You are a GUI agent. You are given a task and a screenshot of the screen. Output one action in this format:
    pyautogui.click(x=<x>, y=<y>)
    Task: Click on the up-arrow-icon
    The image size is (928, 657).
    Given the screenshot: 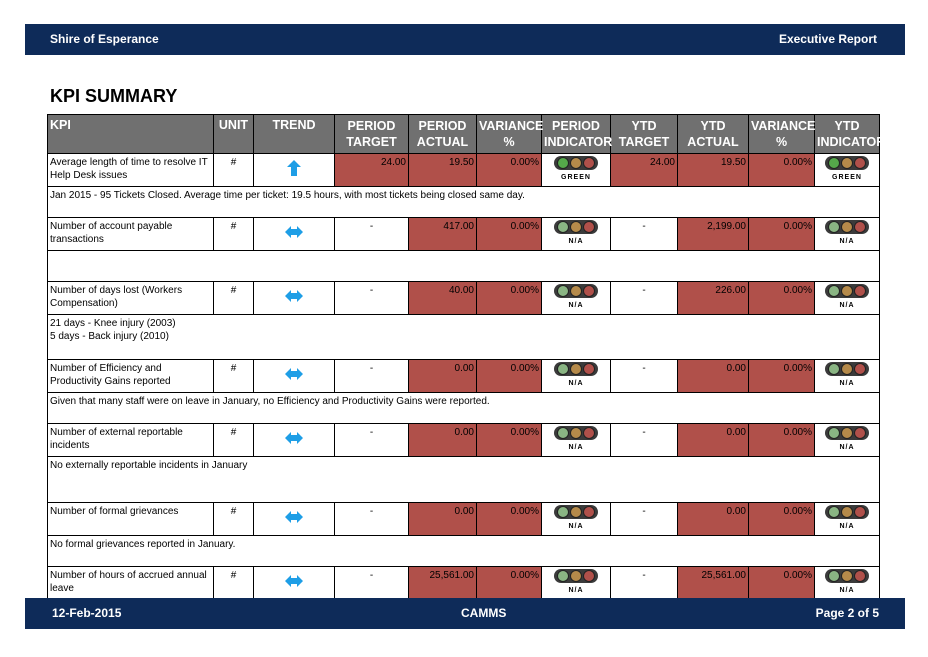 What is the action you would take?
    pyautogui.click(x=294, y=168)
    